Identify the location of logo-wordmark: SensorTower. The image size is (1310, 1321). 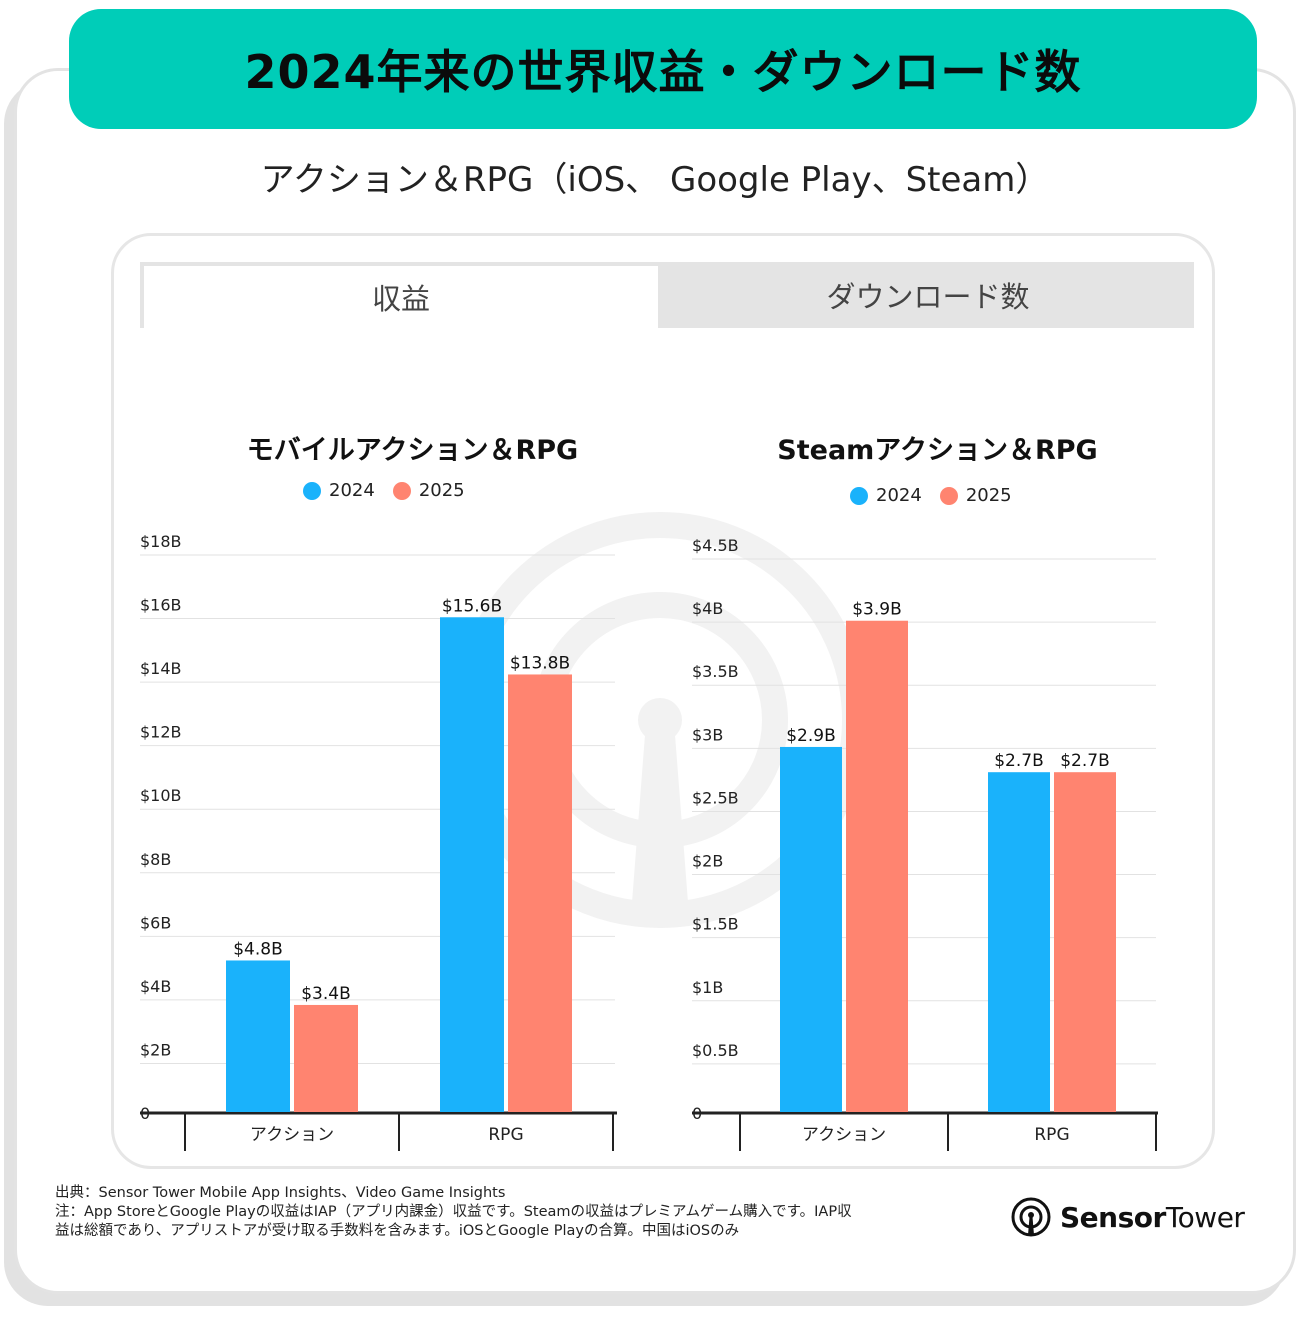
(1152, 1217).